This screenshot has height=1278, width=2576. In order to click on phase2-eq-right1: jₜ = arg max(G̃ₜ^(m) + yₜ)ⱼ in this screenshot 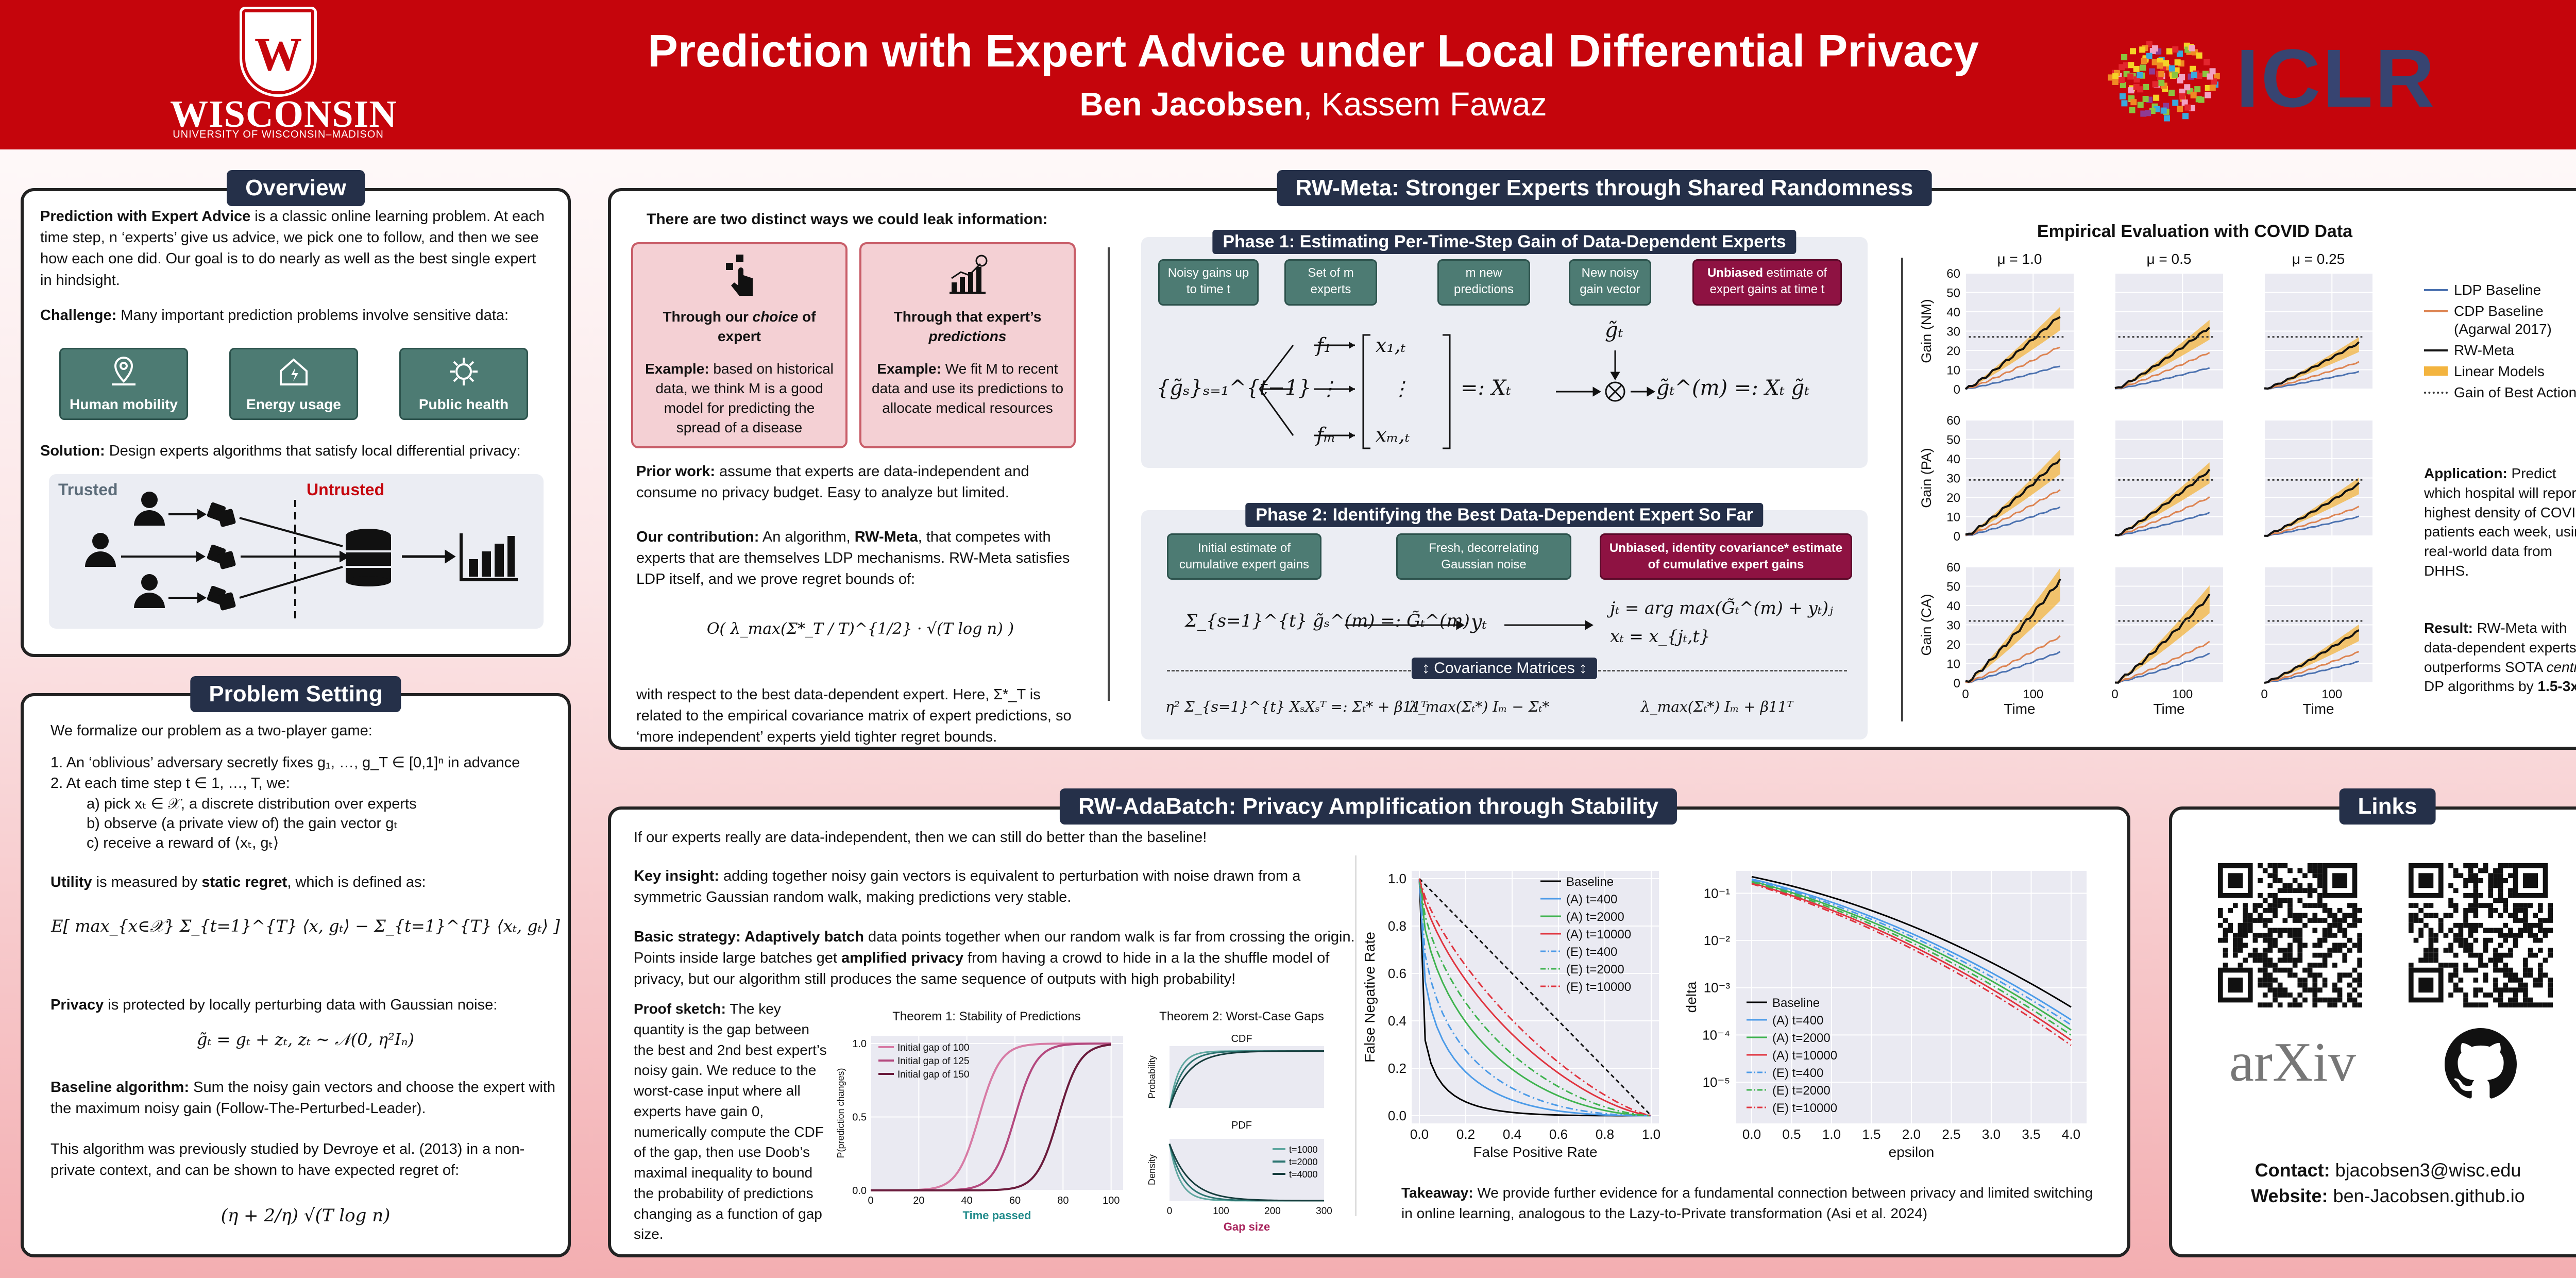, I will do `click(1721, 608)`.